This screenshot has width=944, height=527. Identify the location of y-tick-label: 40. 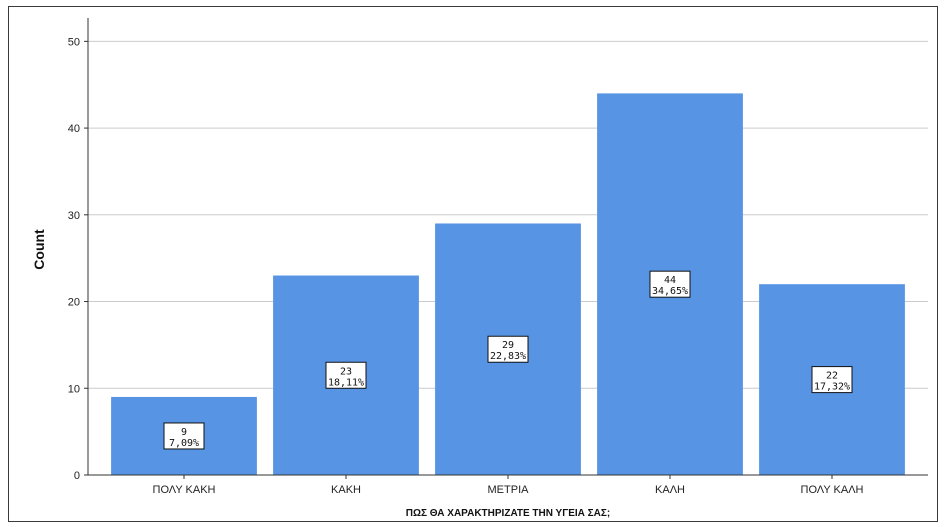
(74, 129).